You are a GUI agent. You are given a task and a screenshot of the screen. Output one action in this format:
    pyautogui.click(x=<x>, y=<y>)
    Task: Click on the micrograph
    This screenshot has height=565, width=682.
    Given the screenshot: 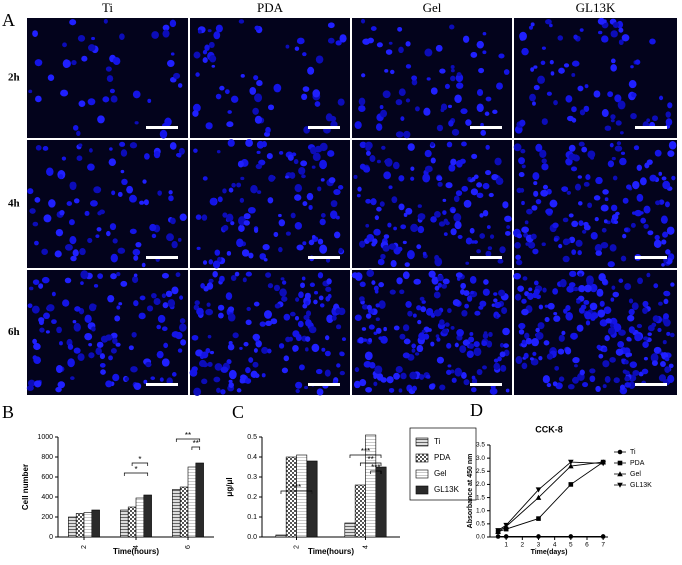 What is the action you would take?
    pyautogui.click(x=270, y=78)
    